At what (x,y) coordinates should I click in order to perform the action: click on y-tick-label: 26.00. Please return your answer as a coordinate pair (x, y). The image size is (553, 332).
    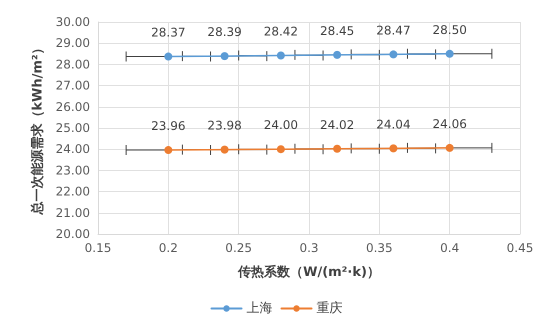
    Looking at the image, I should click on (73, 107).